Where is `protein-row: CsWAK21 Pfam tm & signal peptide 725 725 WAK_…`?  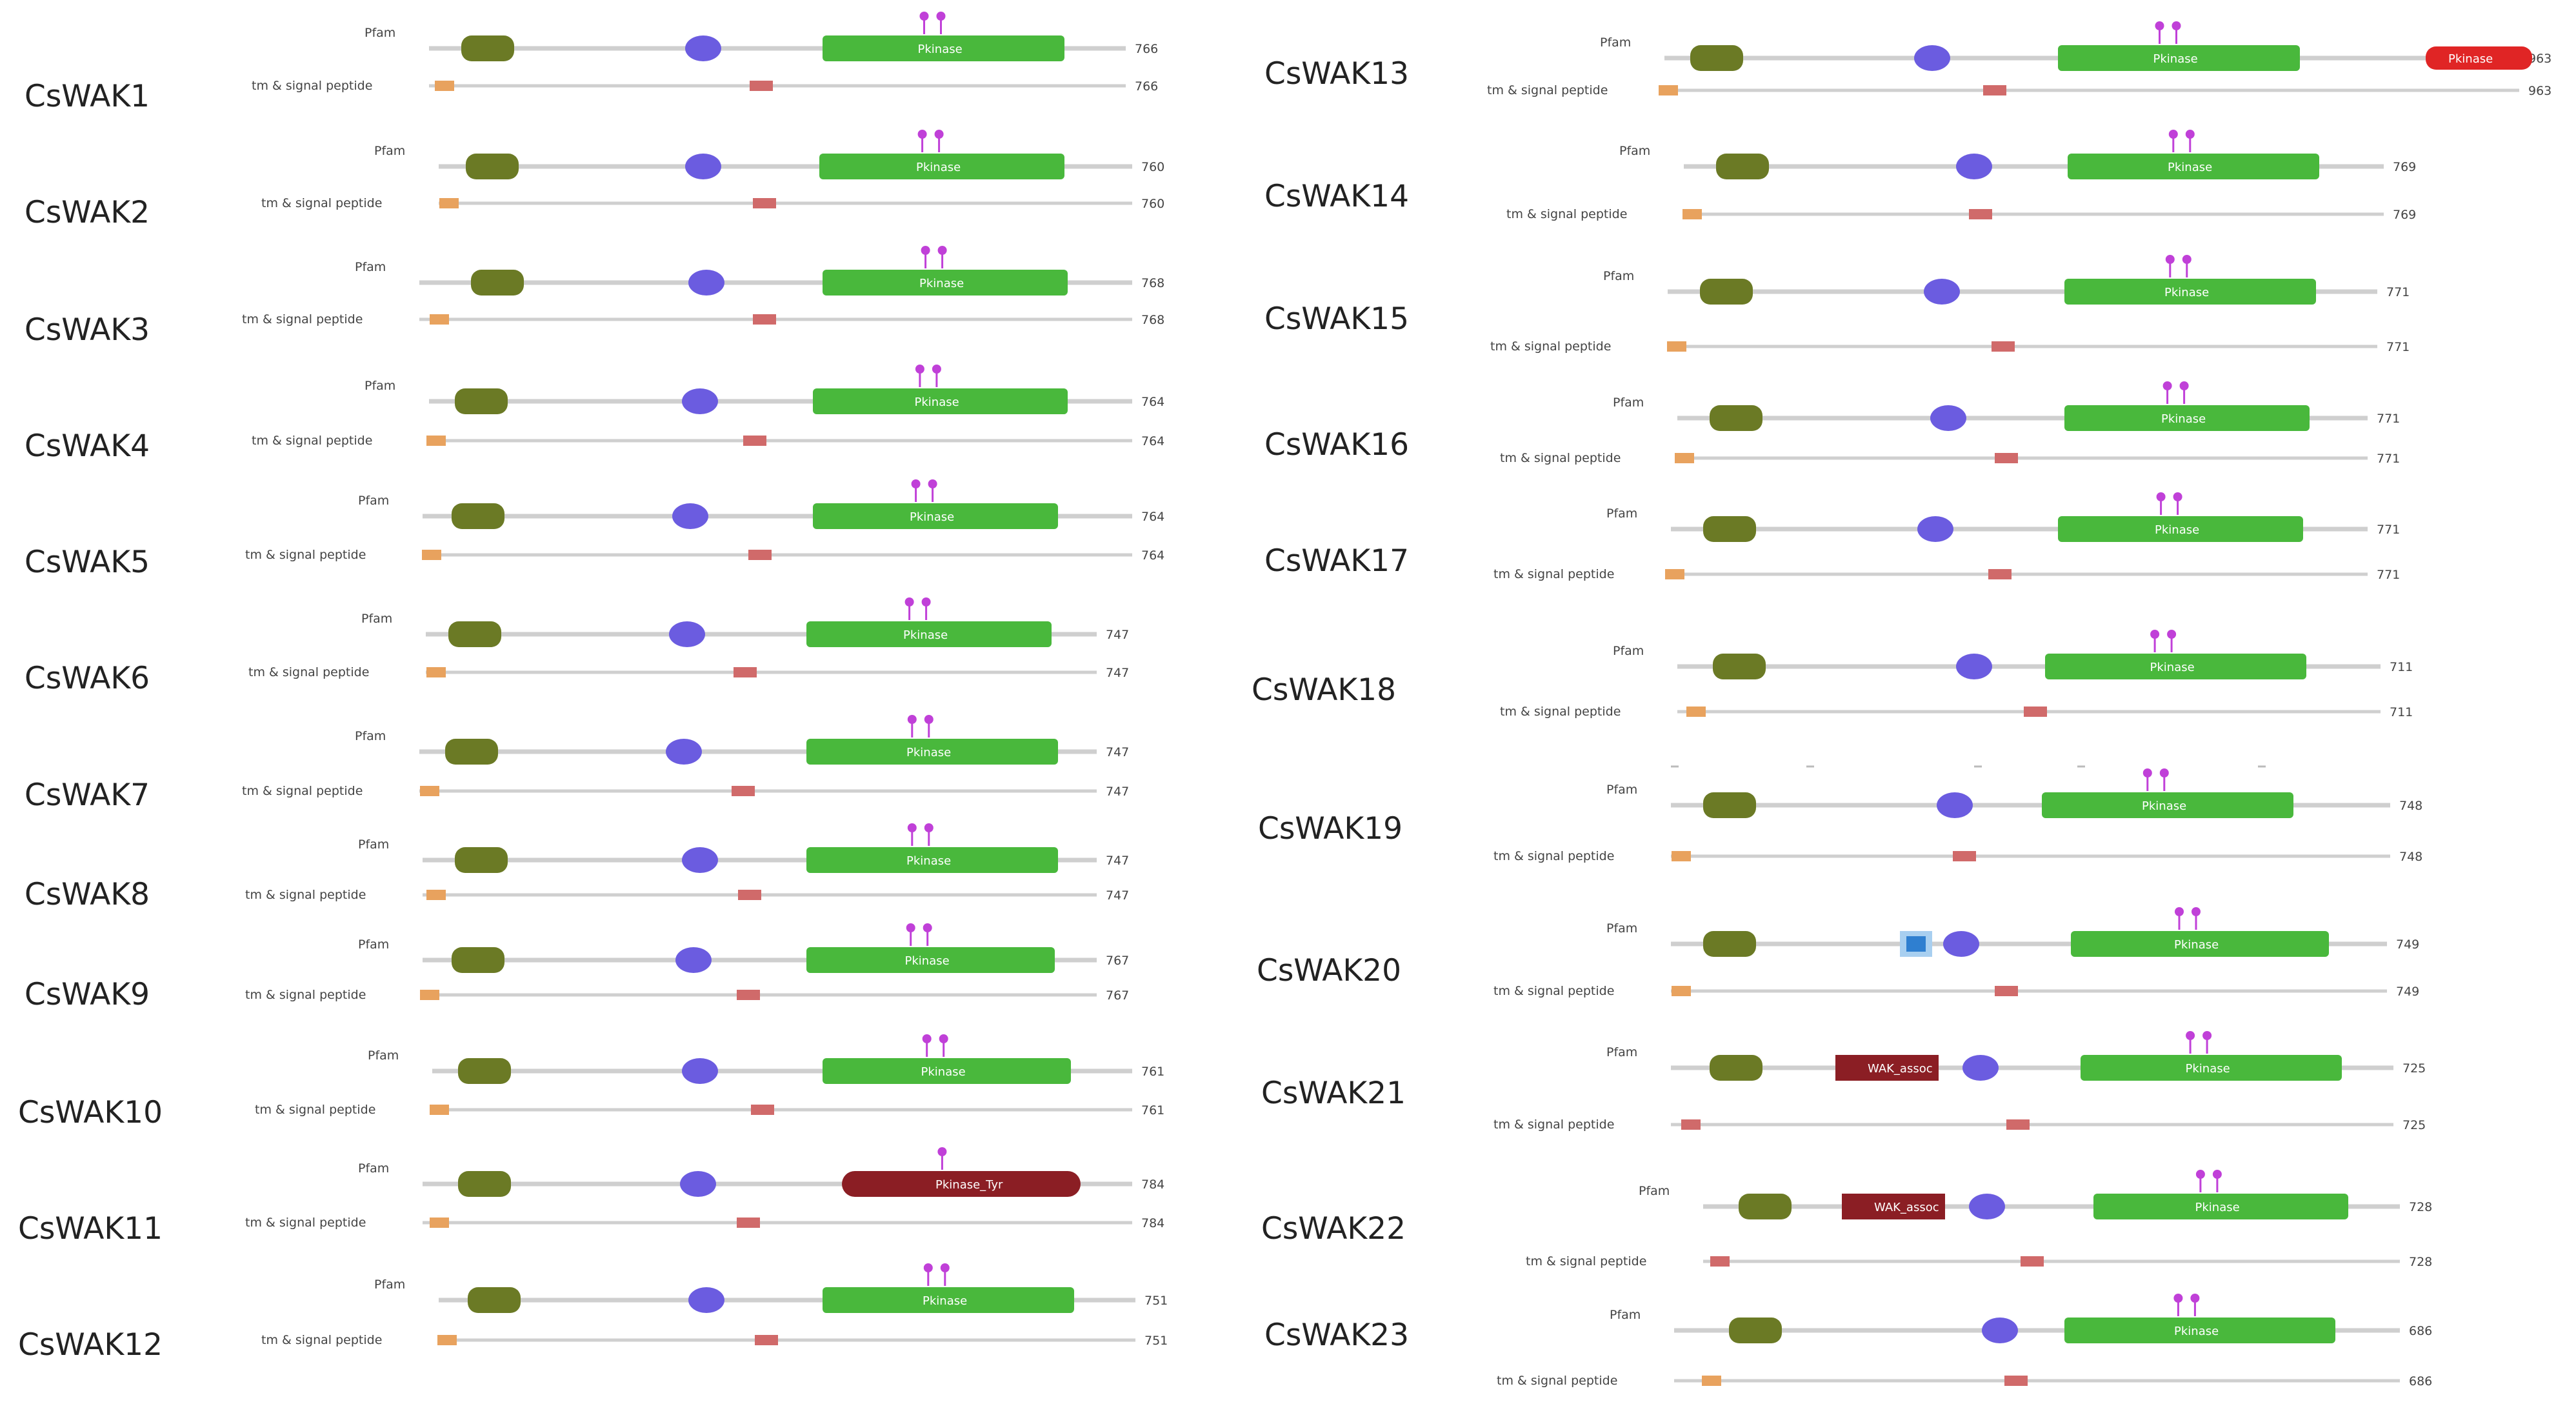
protein-row: CsWAK21 Pfam tm & signal peptide 725 725 WAK_… is located at coordinates (1843, 1081).